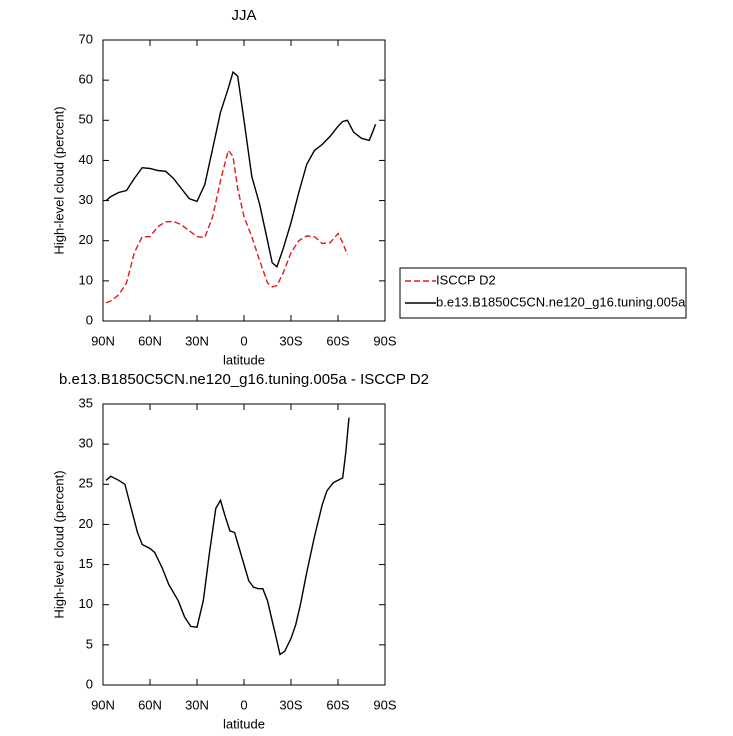 This screenshot has width=733, height=736. Describe the element at coordinates (86, 483) in the screenshot. I see `y-tick-label: 25` at that location.